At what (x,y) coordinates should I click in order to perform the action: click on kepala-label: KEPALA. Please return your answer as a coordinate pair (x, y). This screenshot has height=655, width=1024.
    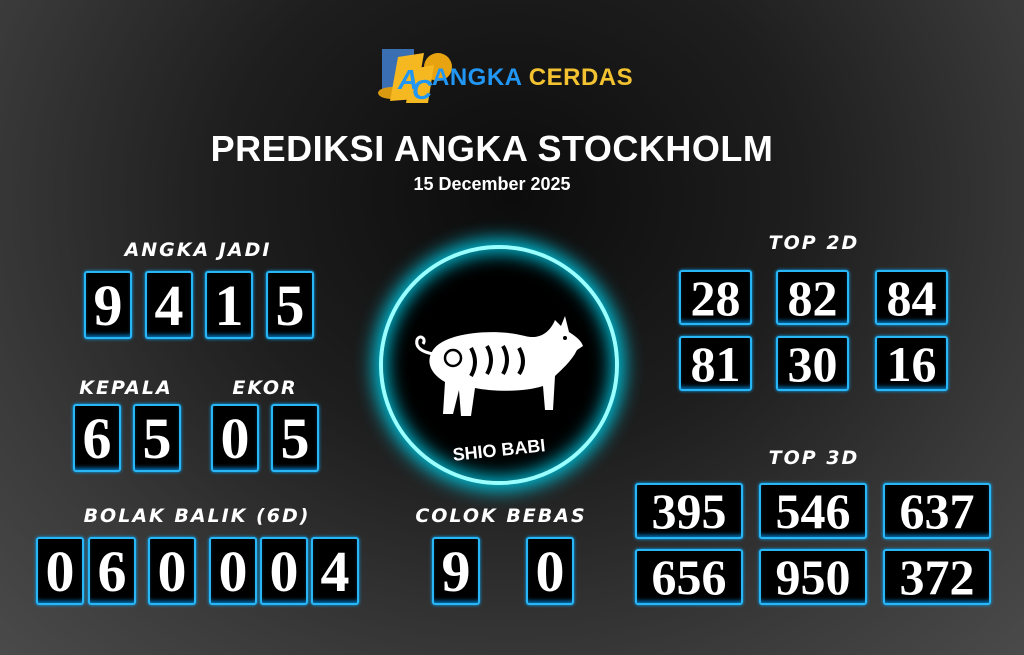
    Looking at the image, I should click on (126, 388).